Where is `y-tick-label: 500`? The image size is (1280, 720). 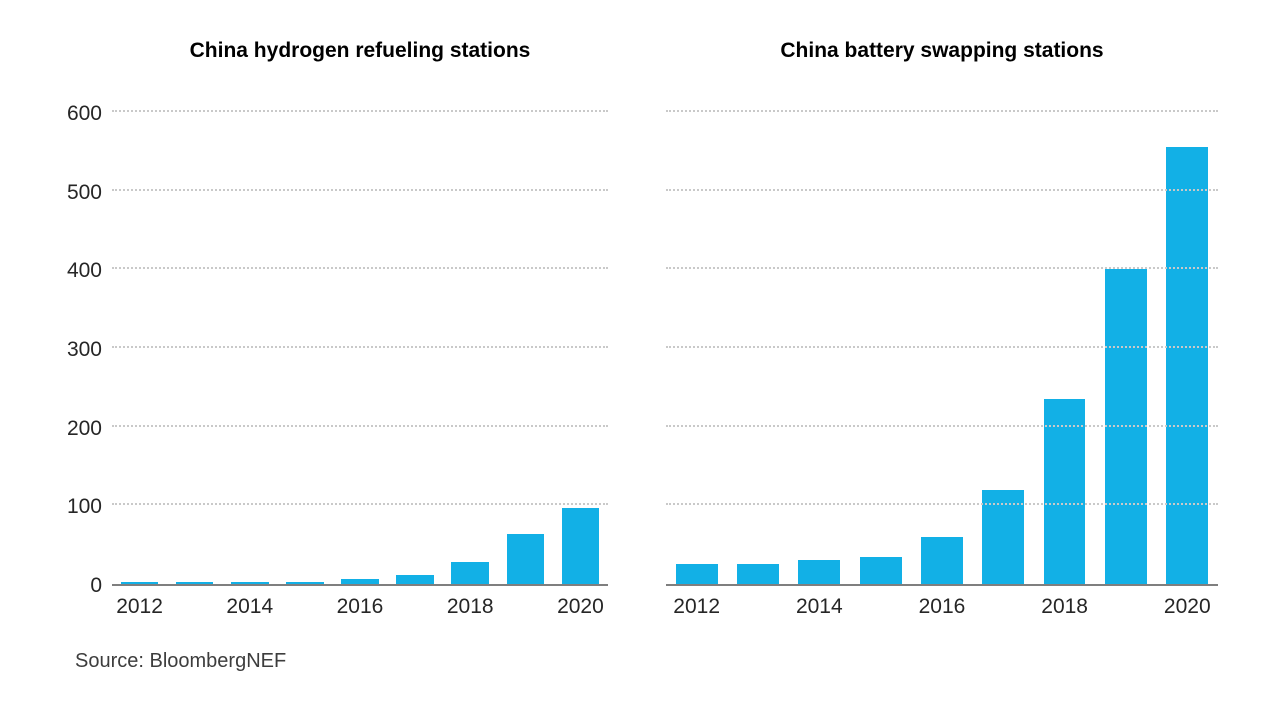 y-tick-label: 500 is located at coordinates (84, 192).